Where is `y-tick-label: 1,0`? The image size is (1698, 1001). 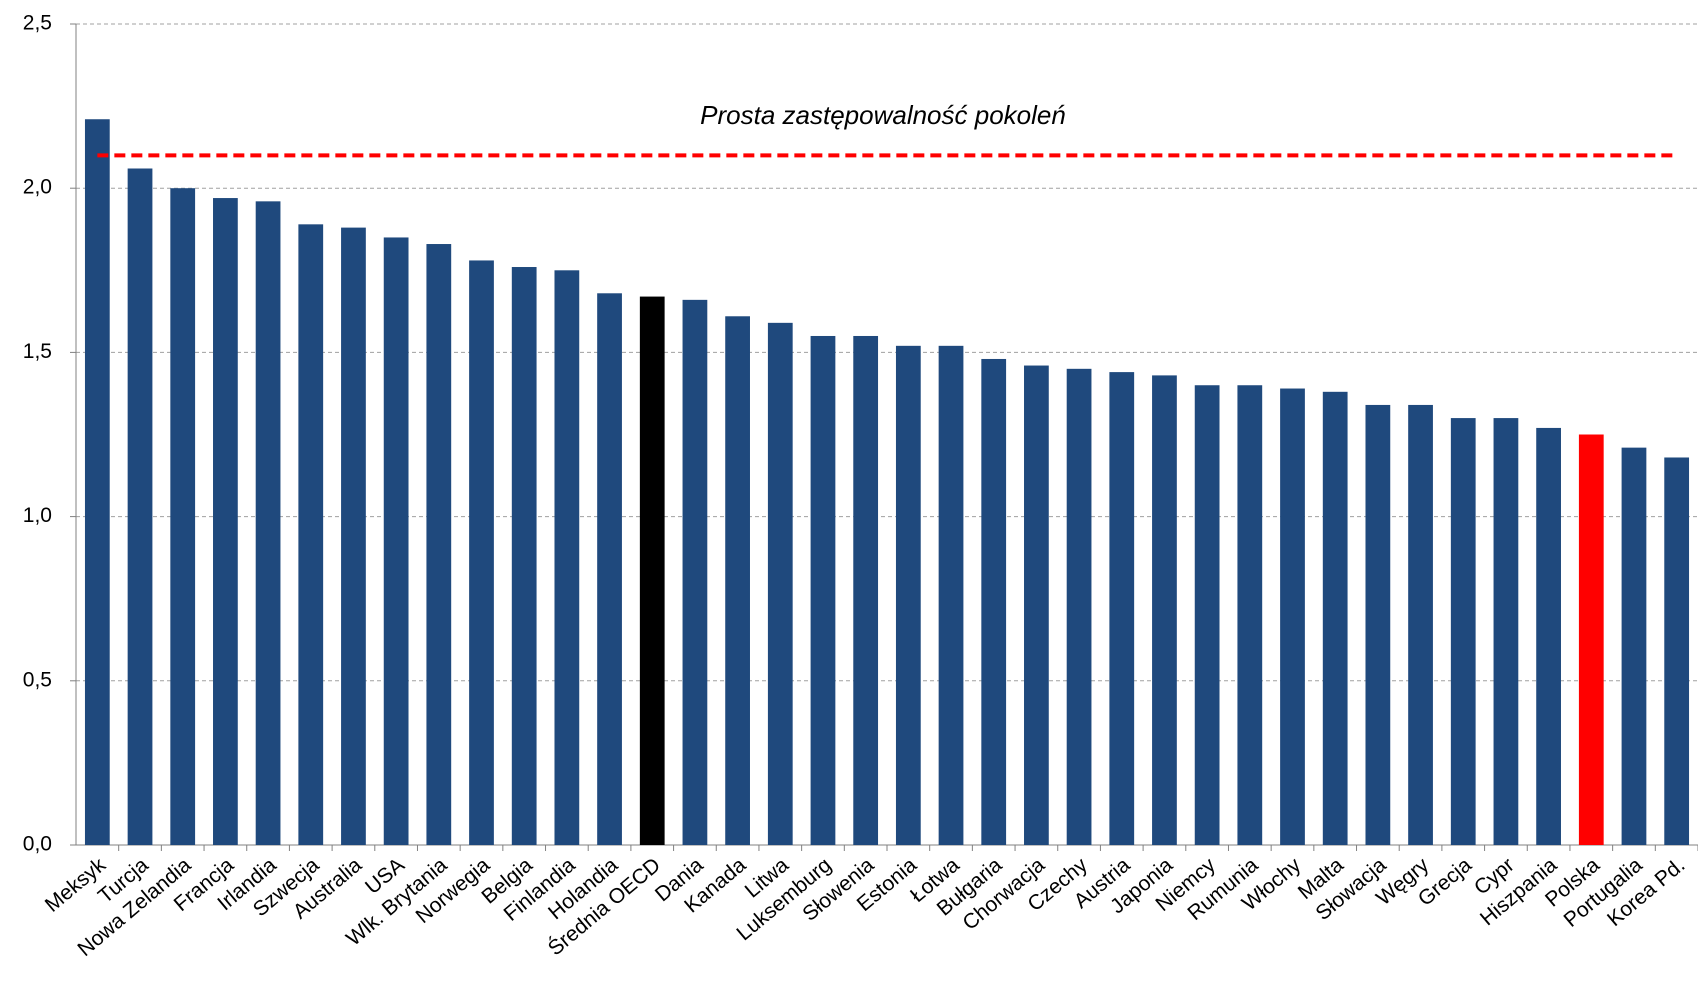
y-tick-label: 1,0 is located at coordinates (37, 515).